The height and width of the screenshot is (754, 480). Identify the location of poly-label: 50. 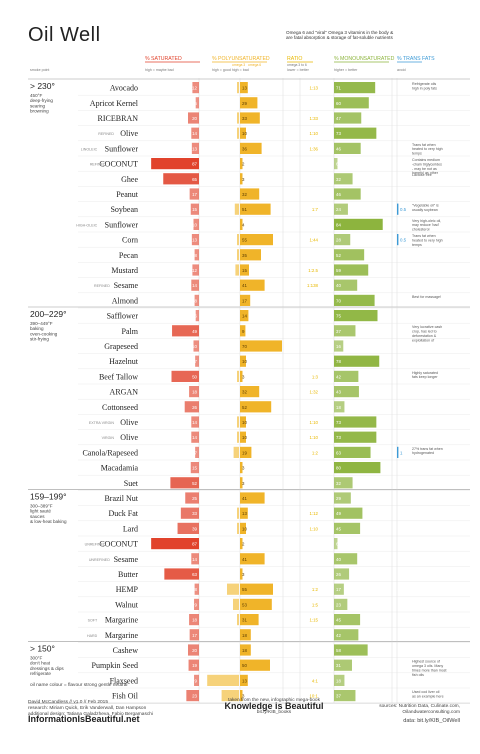
(244, 665).